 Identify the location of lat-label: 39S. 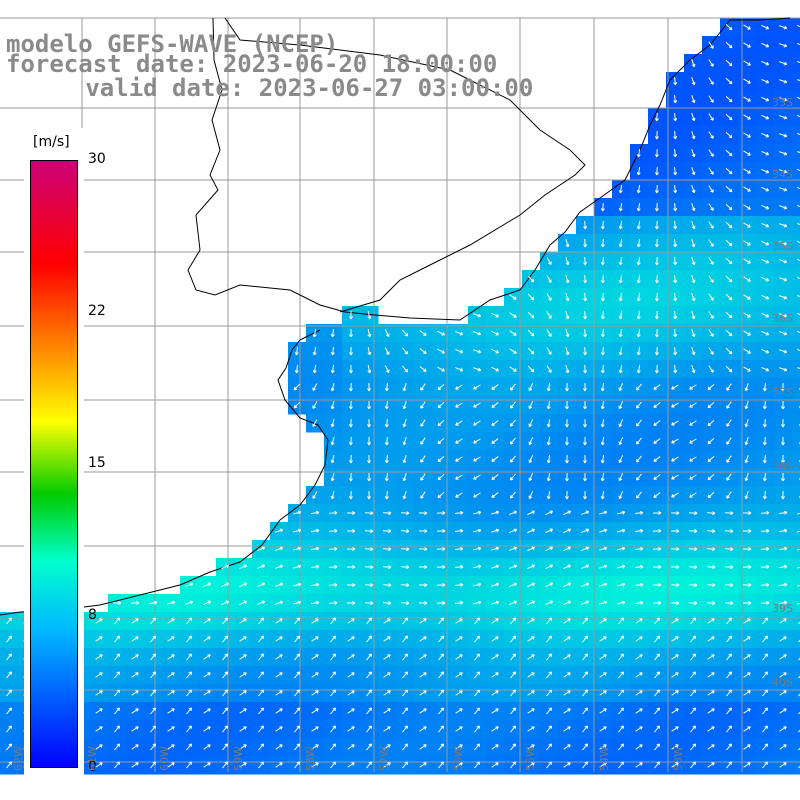
(782, 608).